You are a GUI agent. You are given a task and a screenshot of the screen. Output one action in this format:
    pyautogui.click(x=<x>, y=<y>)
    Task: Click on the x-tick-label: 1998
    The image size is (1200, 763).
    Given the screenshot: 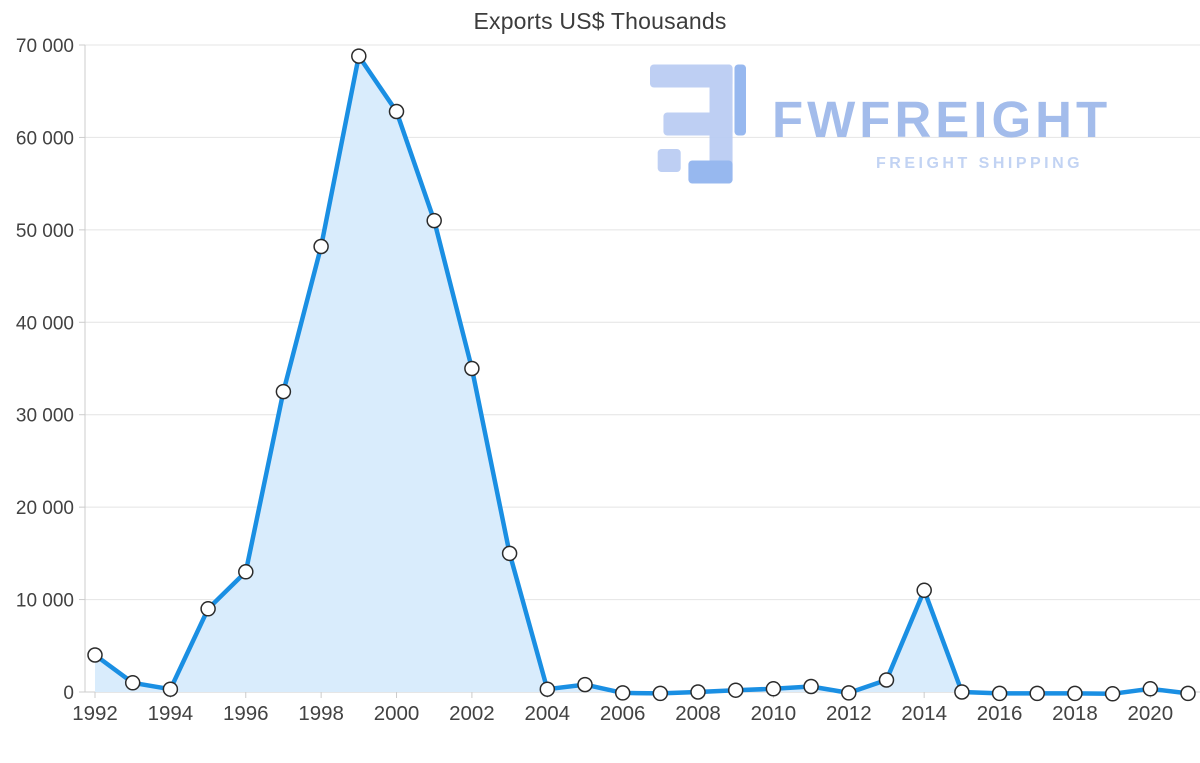 What is the action you would take?
    pyautogui.click(x=321, y=713)
    